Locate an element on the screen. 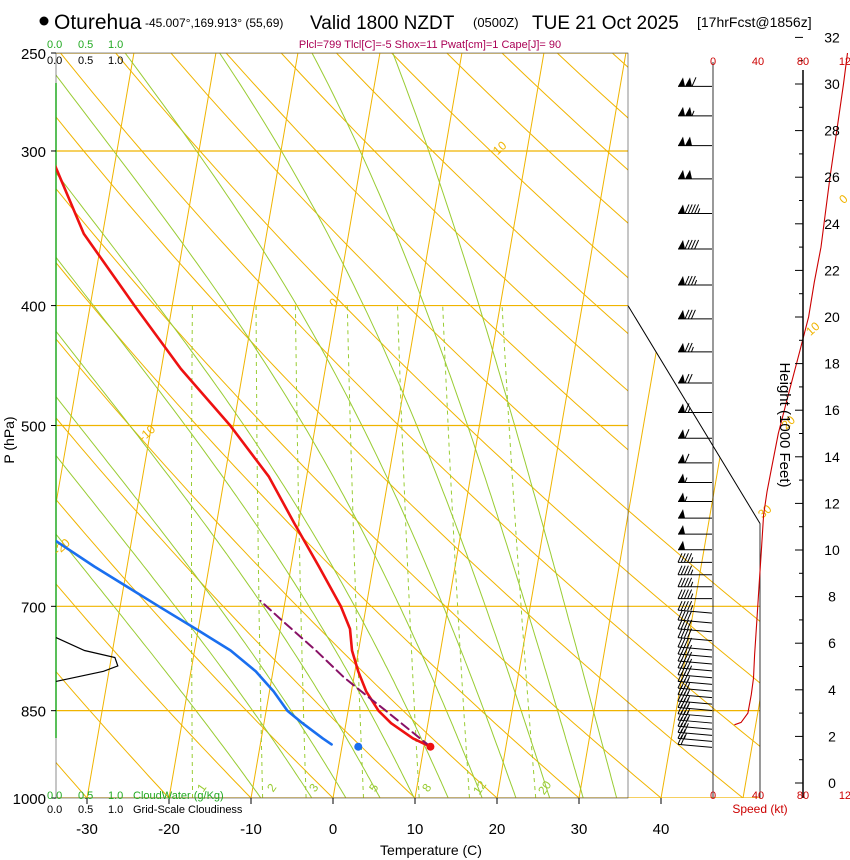 This screenshot has height=860, width=850. dewpoint-line is located at coordinates (194, 642).